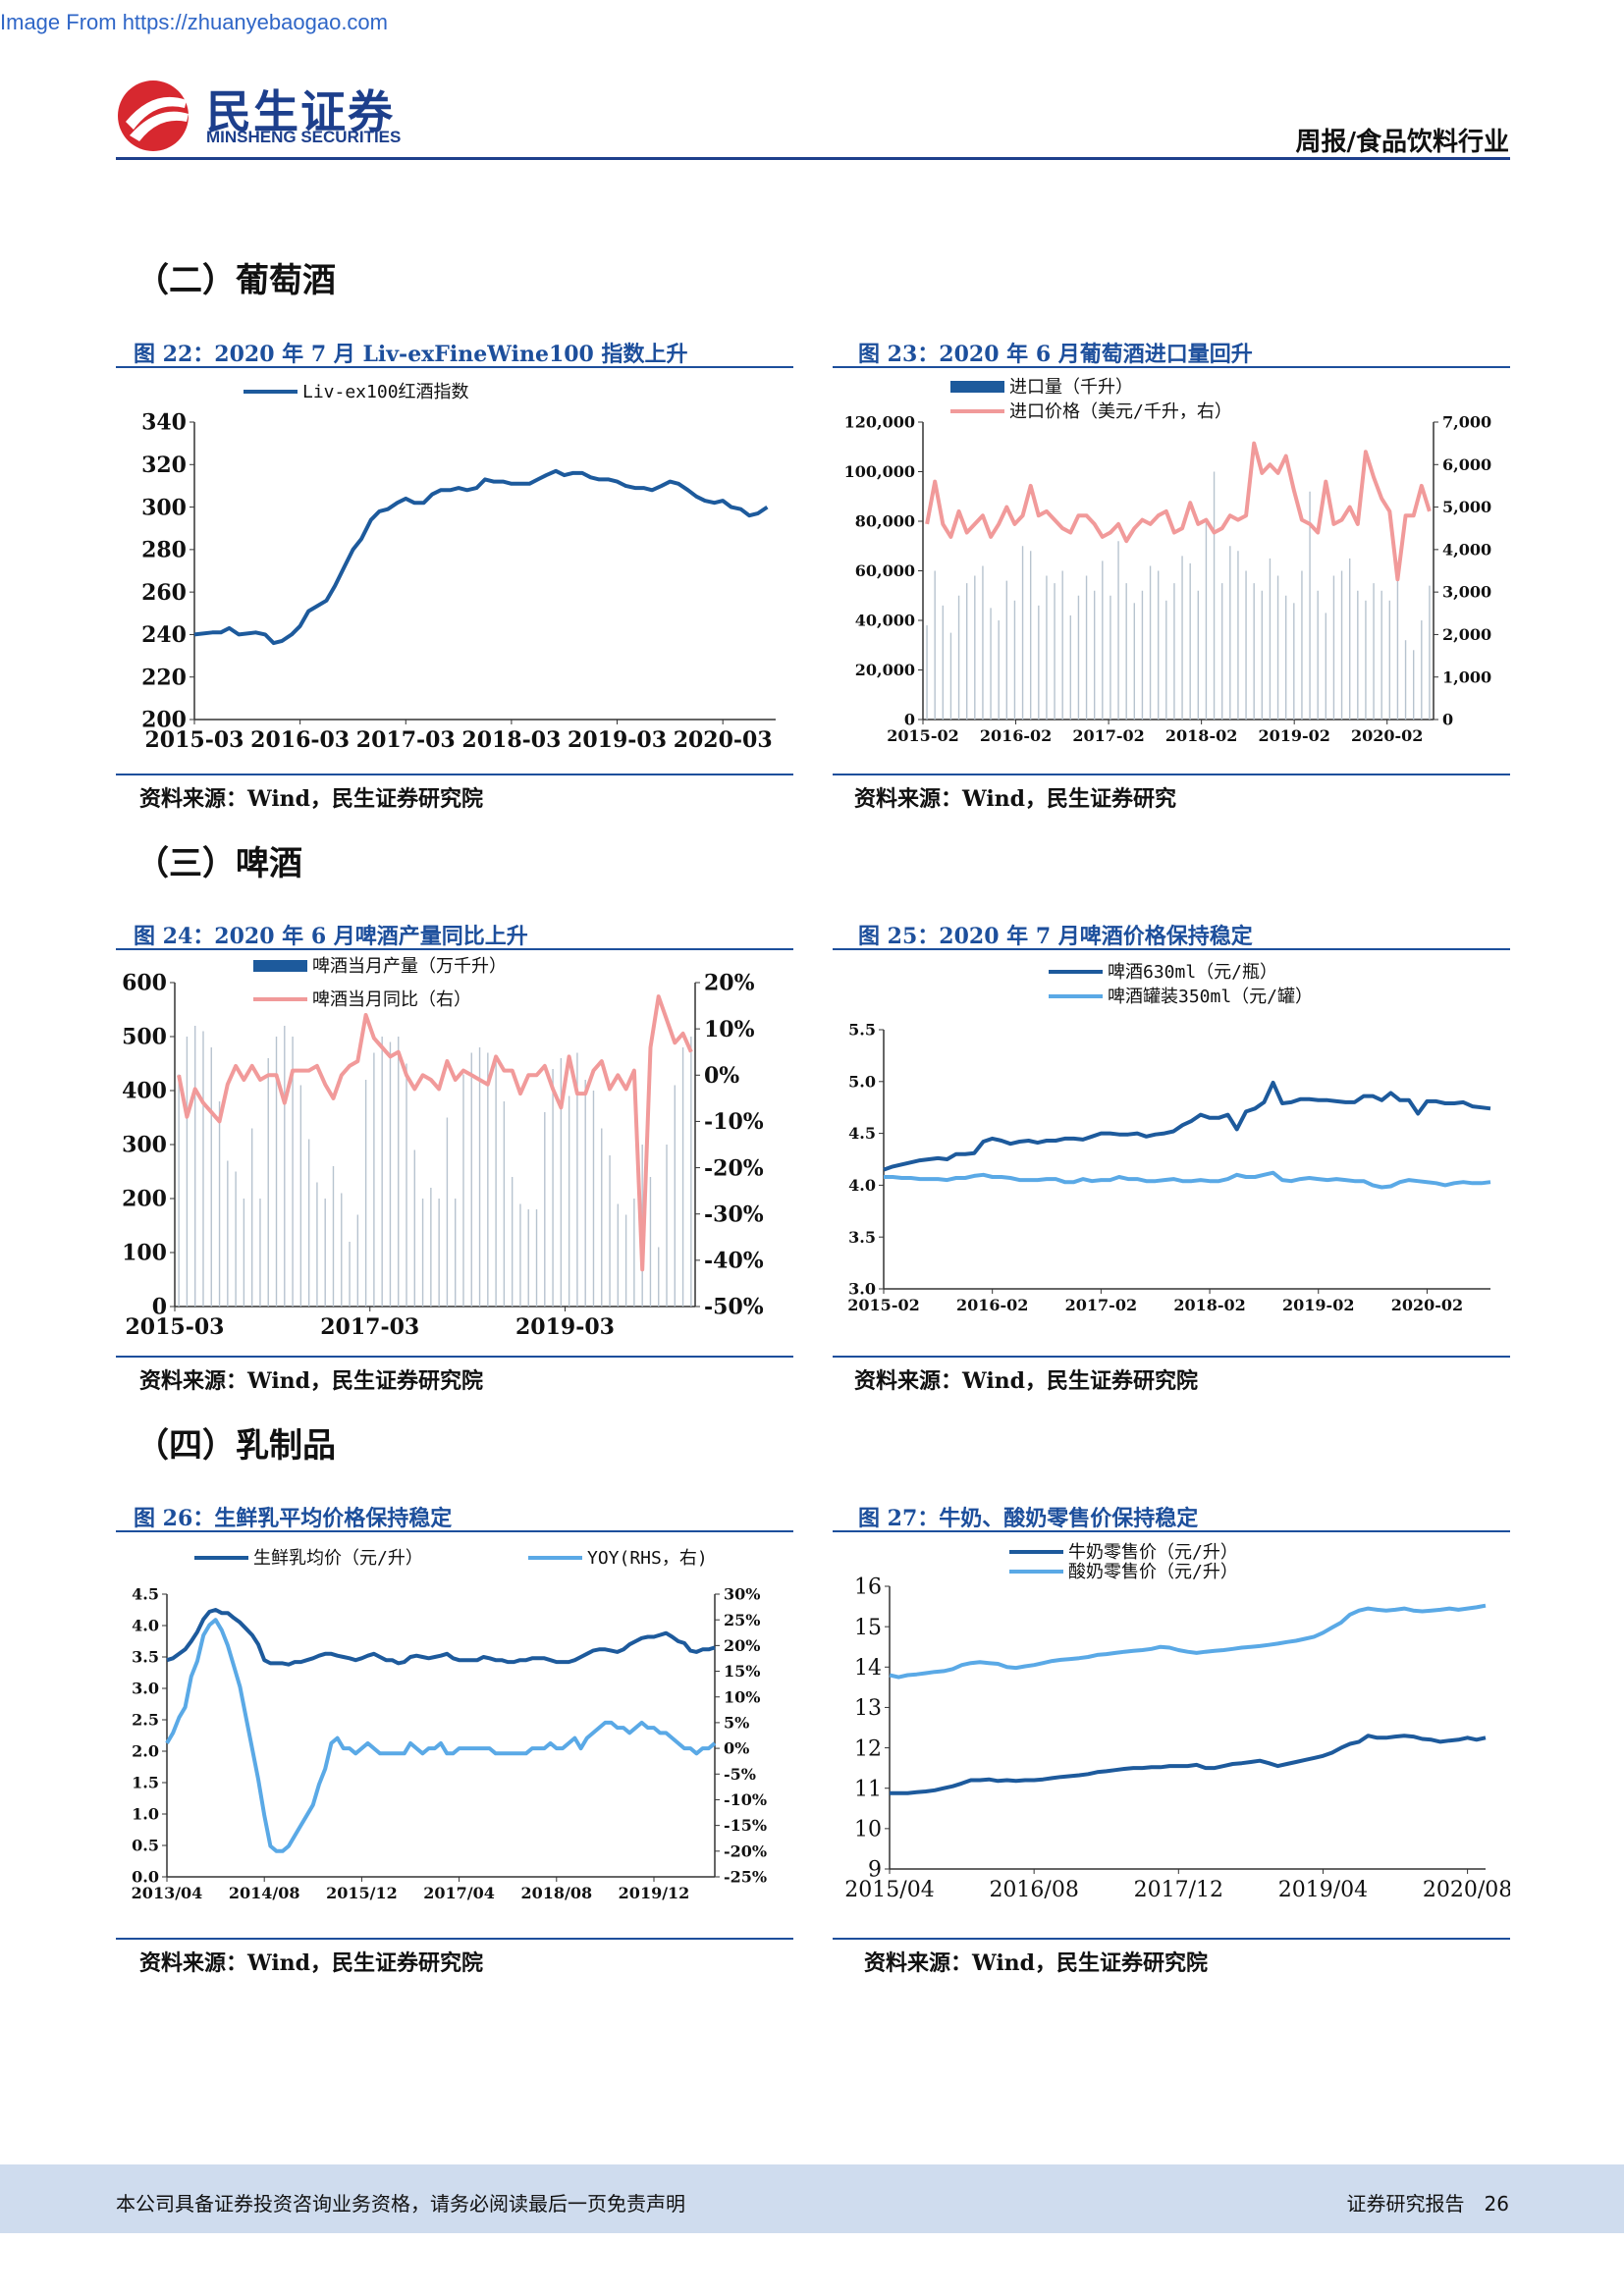  What do you see at coordinates (1466, 676) in the screenshot?
I see `f23-y2tick-label: 1,000` at bounding box center [1466, 676].